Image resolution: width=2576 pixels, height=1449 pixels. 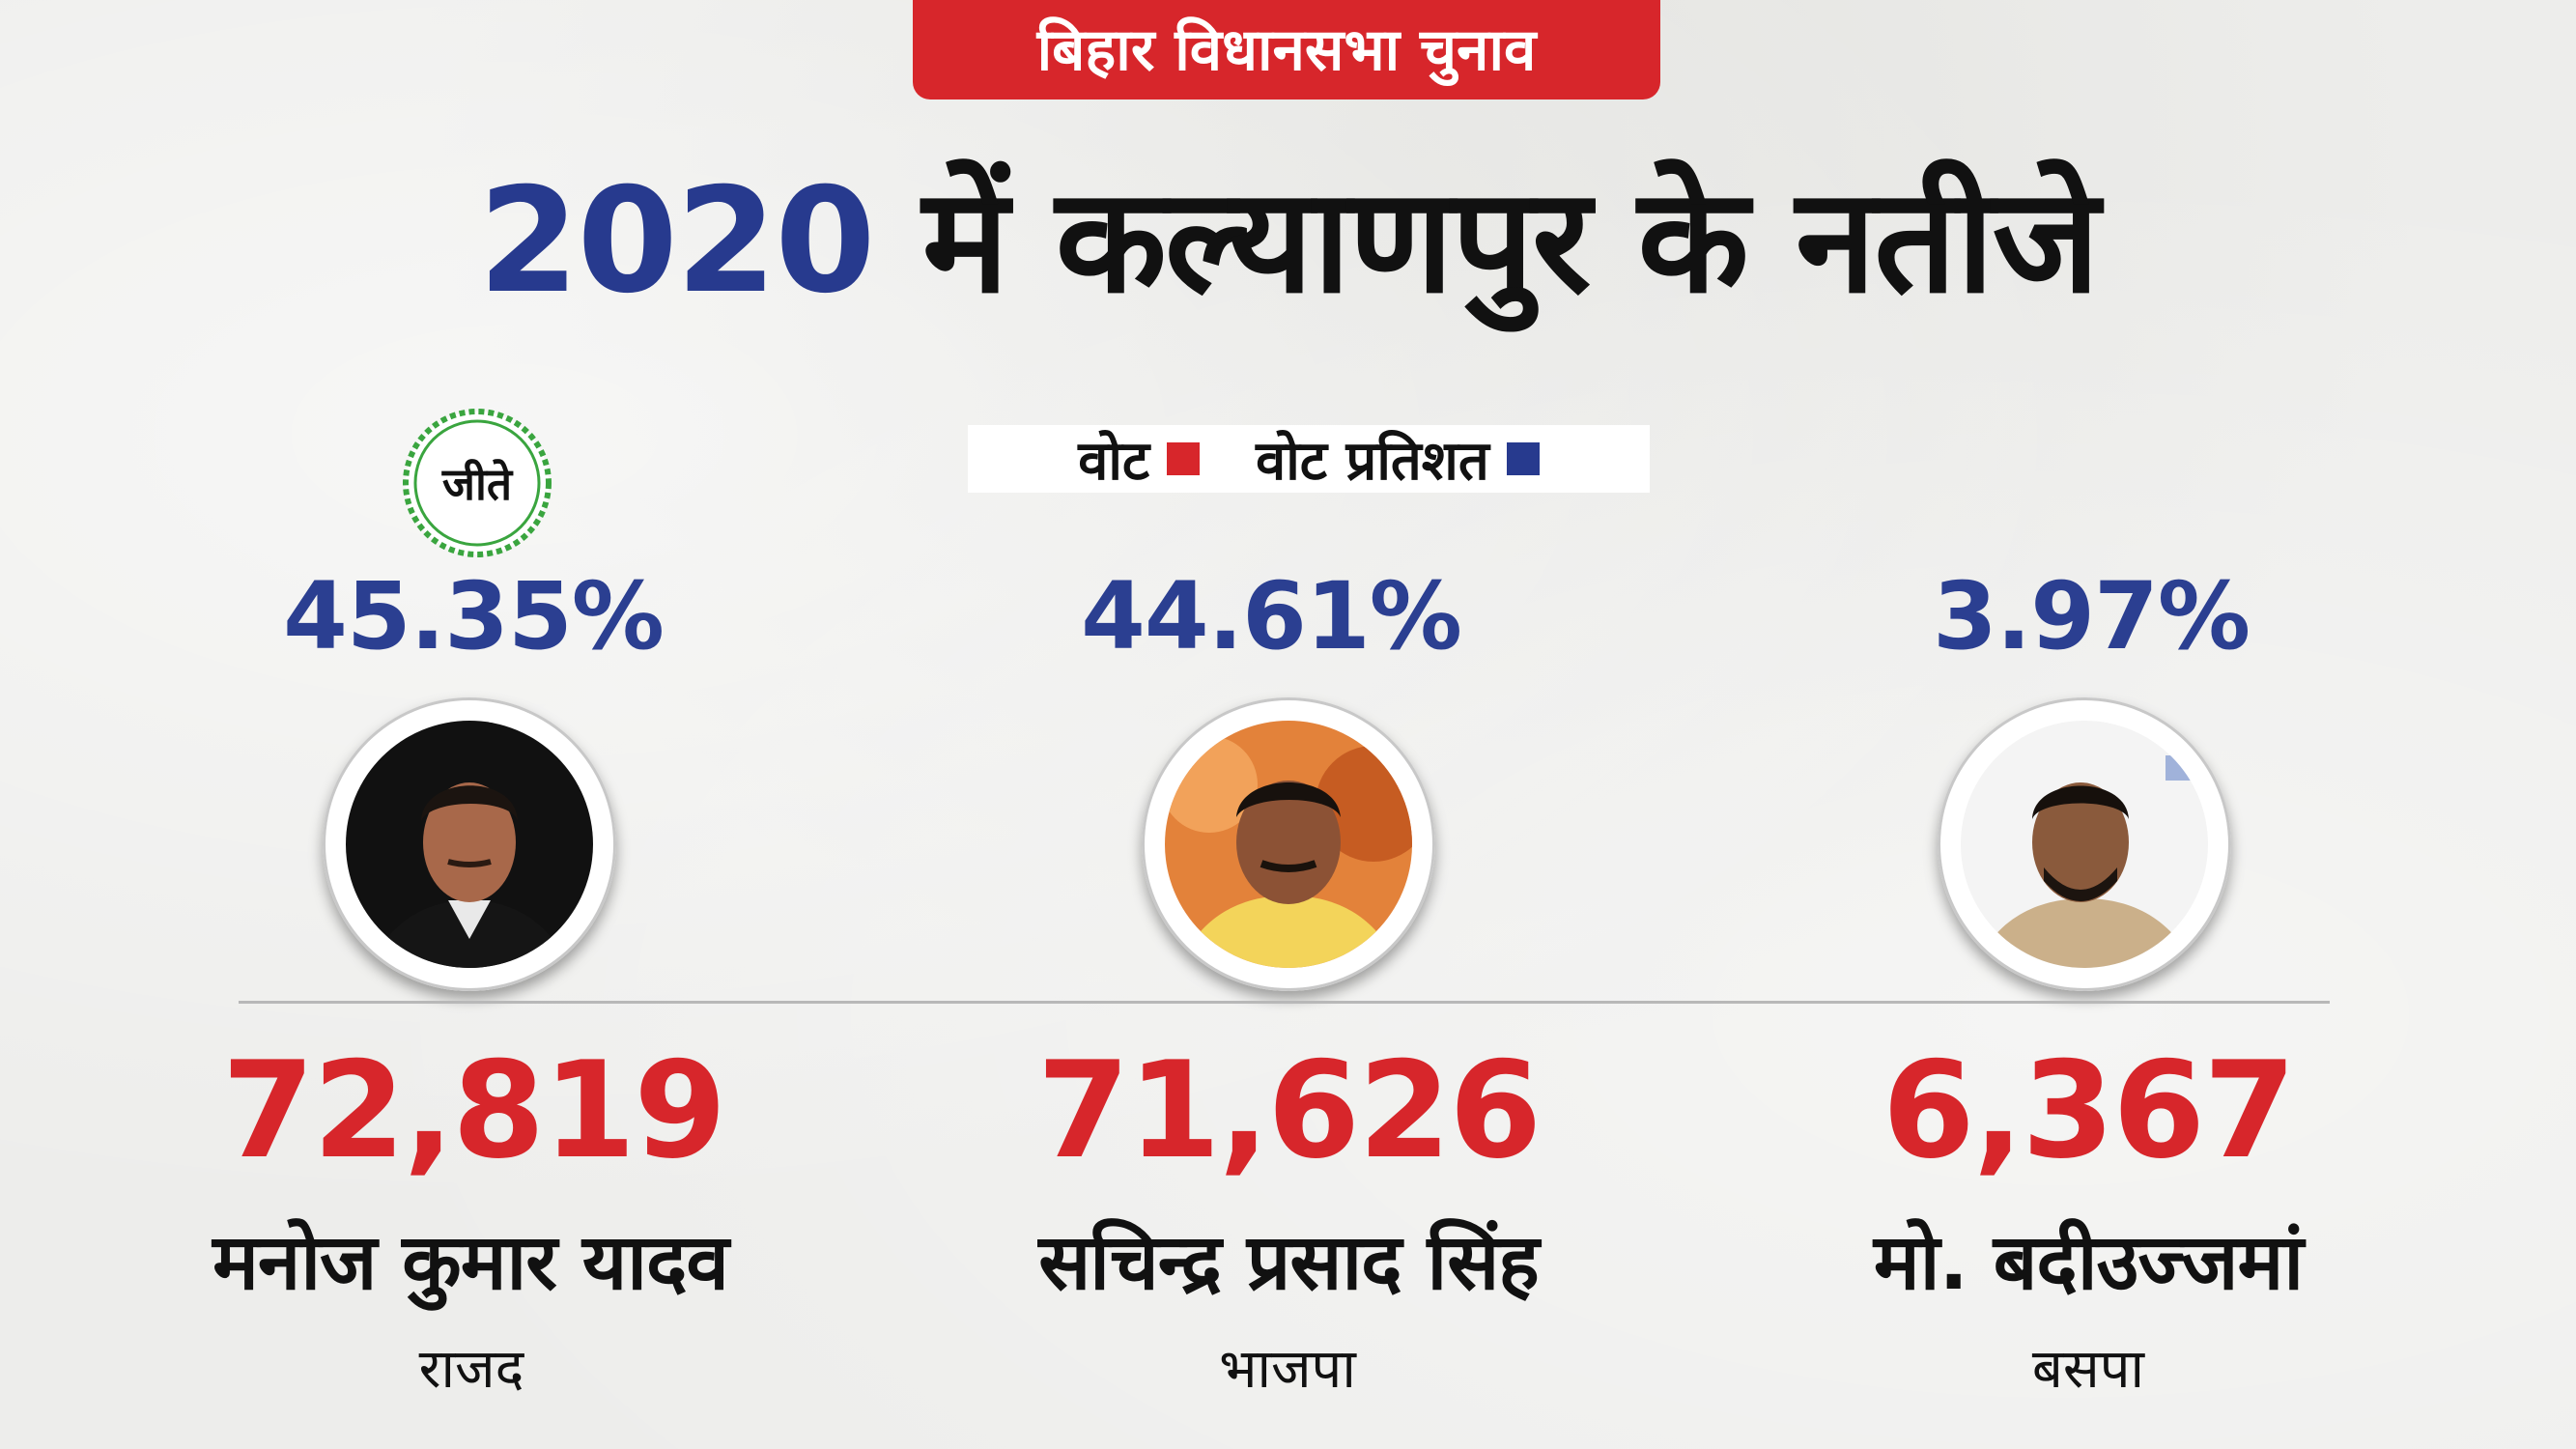 I want to click on candidate-3-photo, so click(x=2084, y=844).